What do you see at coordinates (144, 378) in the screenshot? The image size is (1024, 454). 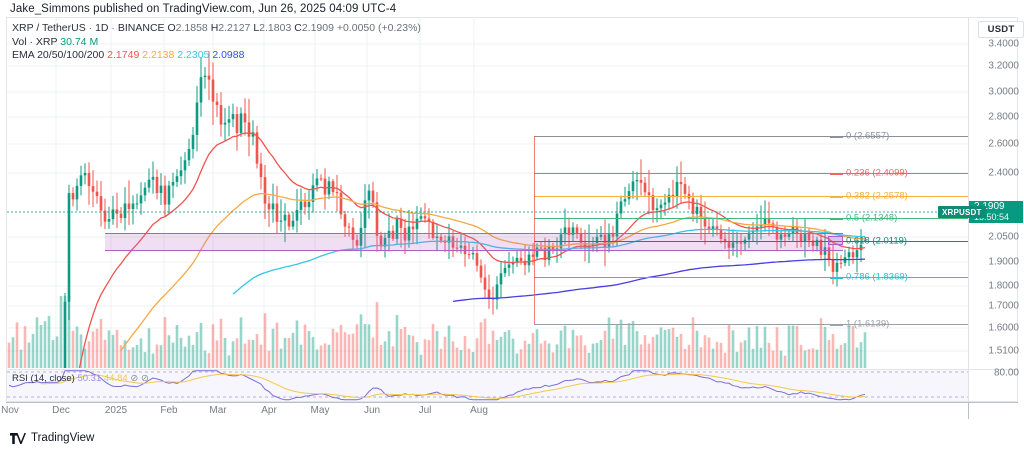 I see `settings-icon: ⊘` at bounding box center [144, 378].